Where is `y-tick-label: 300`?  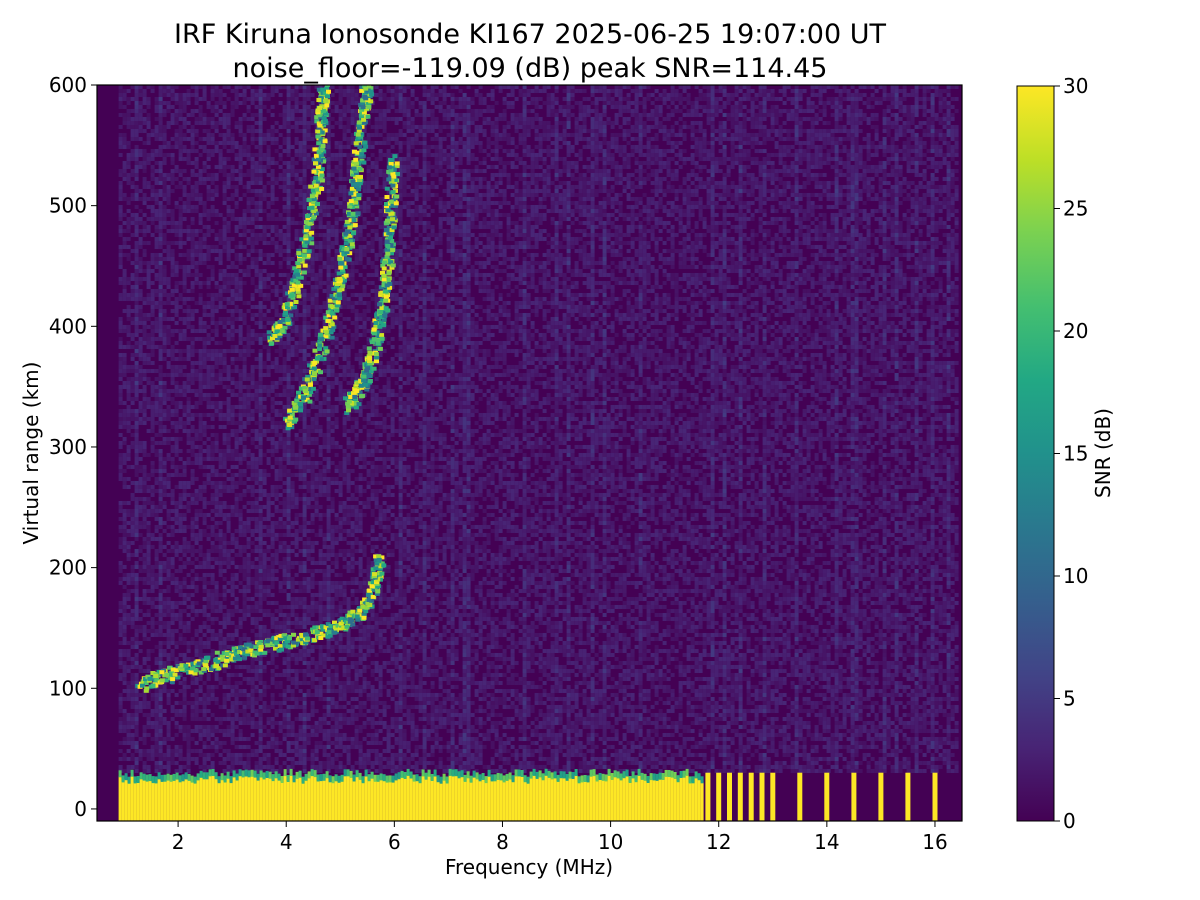 y-tick-label: 300 is located at coordinates (68, 447).